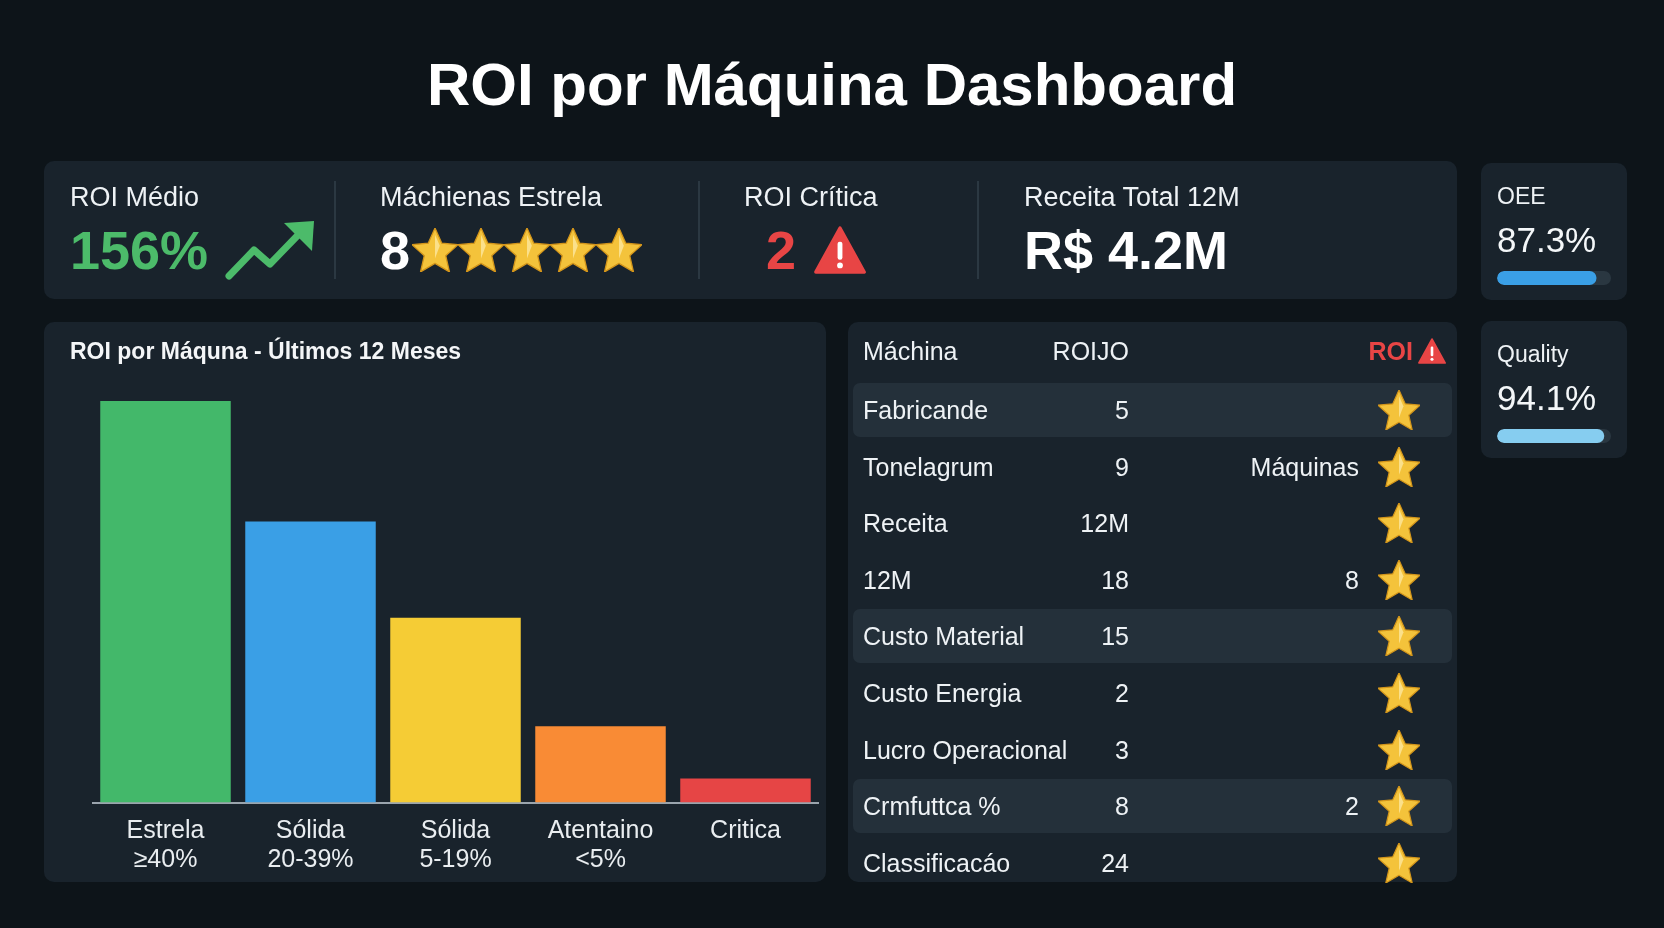  Describe the element at coordinates (1090, 351) in the screenshot. I see `category-label: ROIJO` at that location.